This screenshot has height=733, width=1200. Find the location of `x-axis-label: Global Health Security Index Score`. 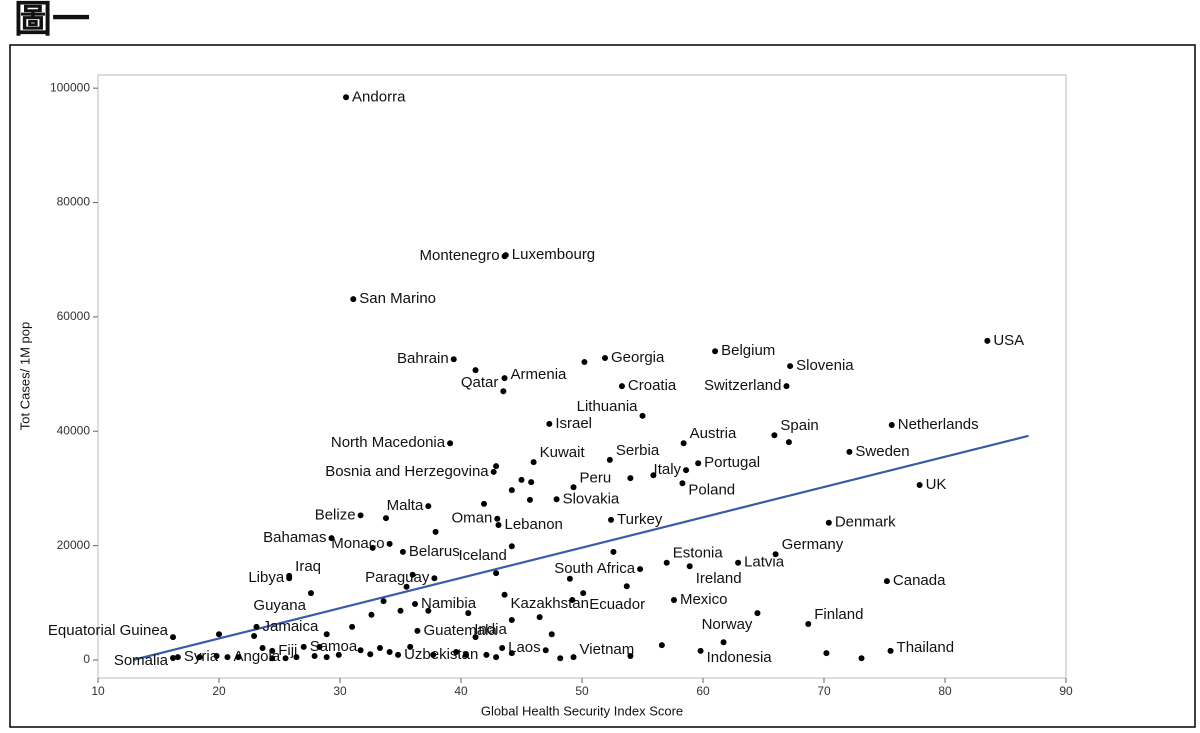

x-axis-label: Global Health Security Index Score is located at coordinates (582, 710).